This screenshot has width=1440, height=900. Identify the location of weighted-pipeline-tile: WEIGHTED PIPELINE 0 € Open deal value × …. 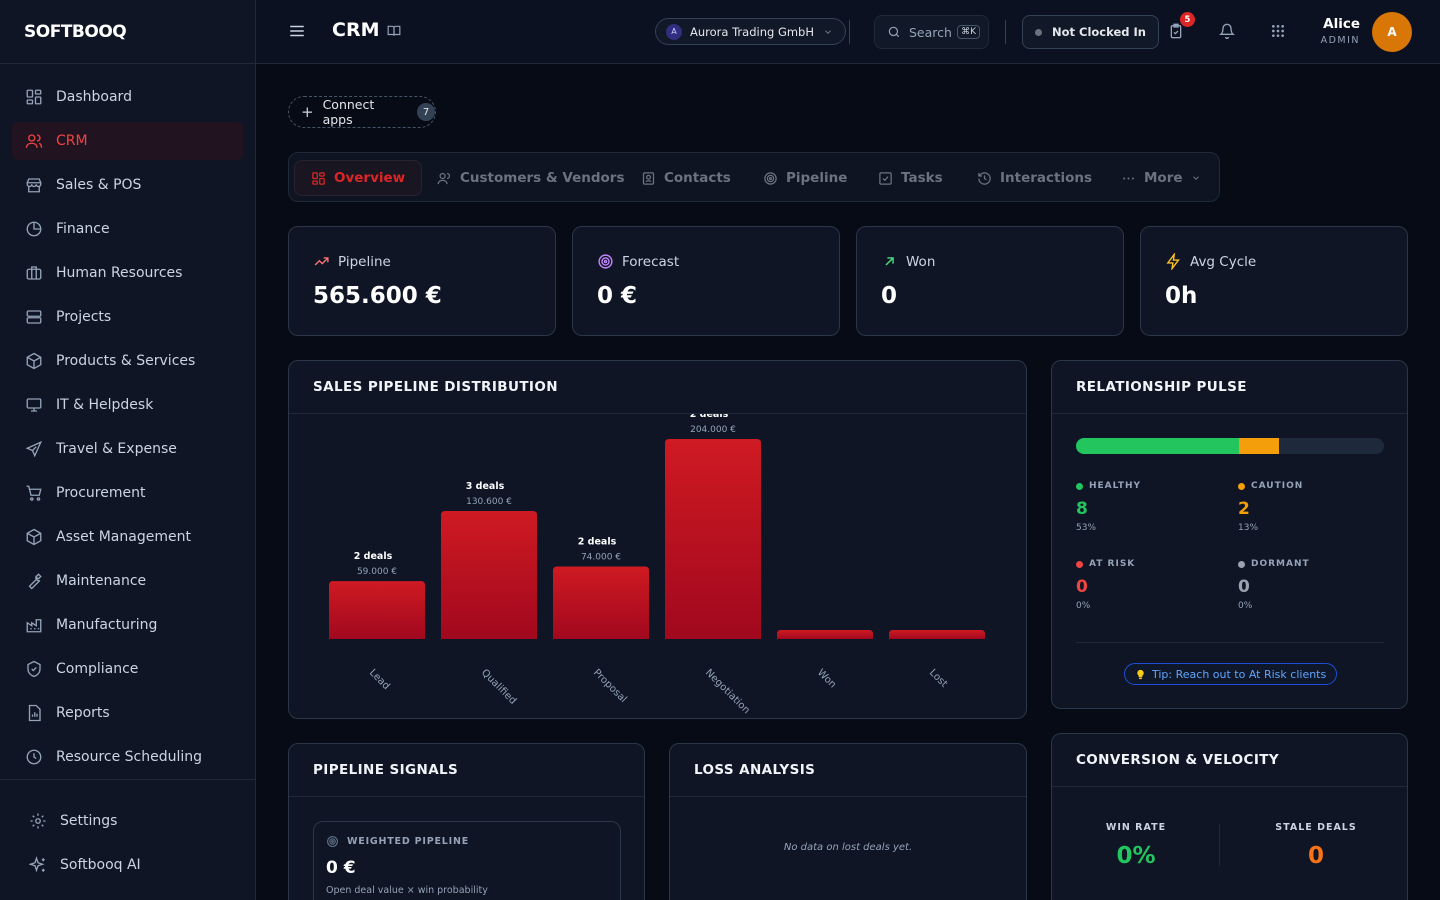
(467, 860).